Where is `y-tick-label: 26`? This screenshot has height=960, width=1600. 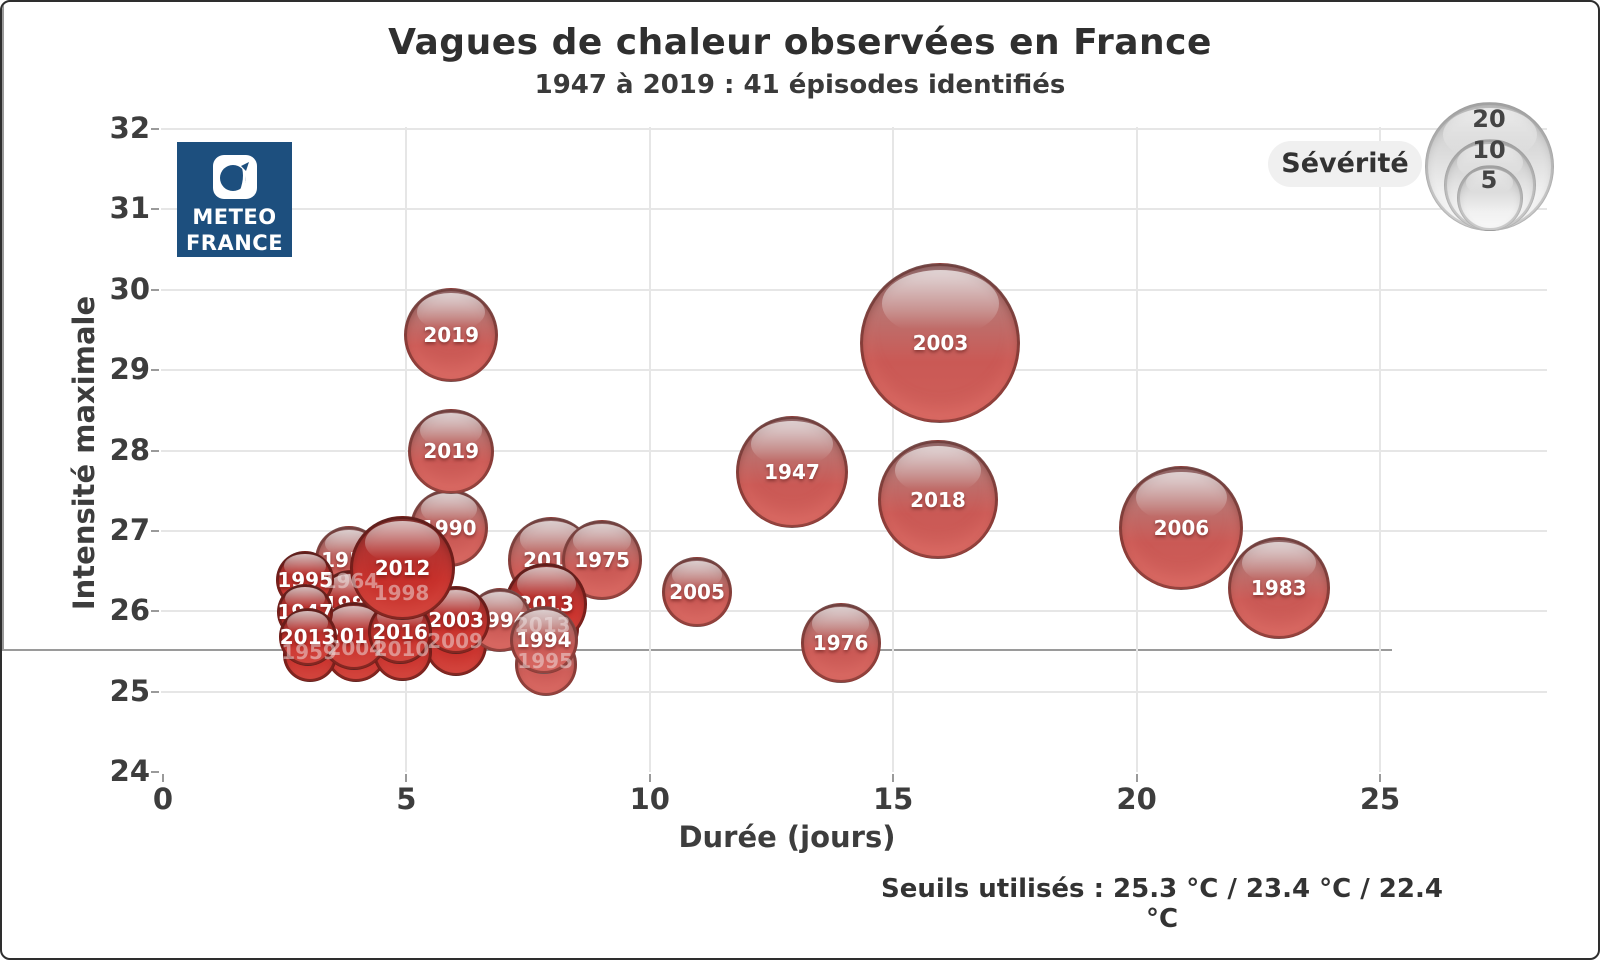
y-tick-label: 26 is located at coordinates (129, 610).